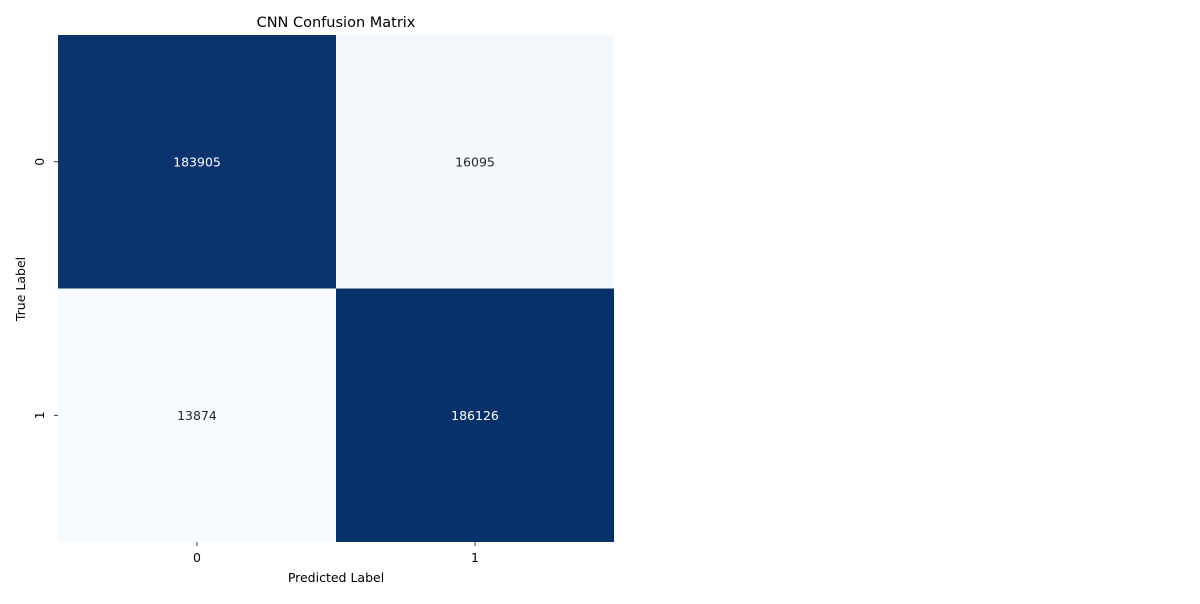 The image size is (1200, 604). What do you see at coordinates (45, 288) in the screenshot?
I see `y-axis: 01` at bounding box center [45, 288].